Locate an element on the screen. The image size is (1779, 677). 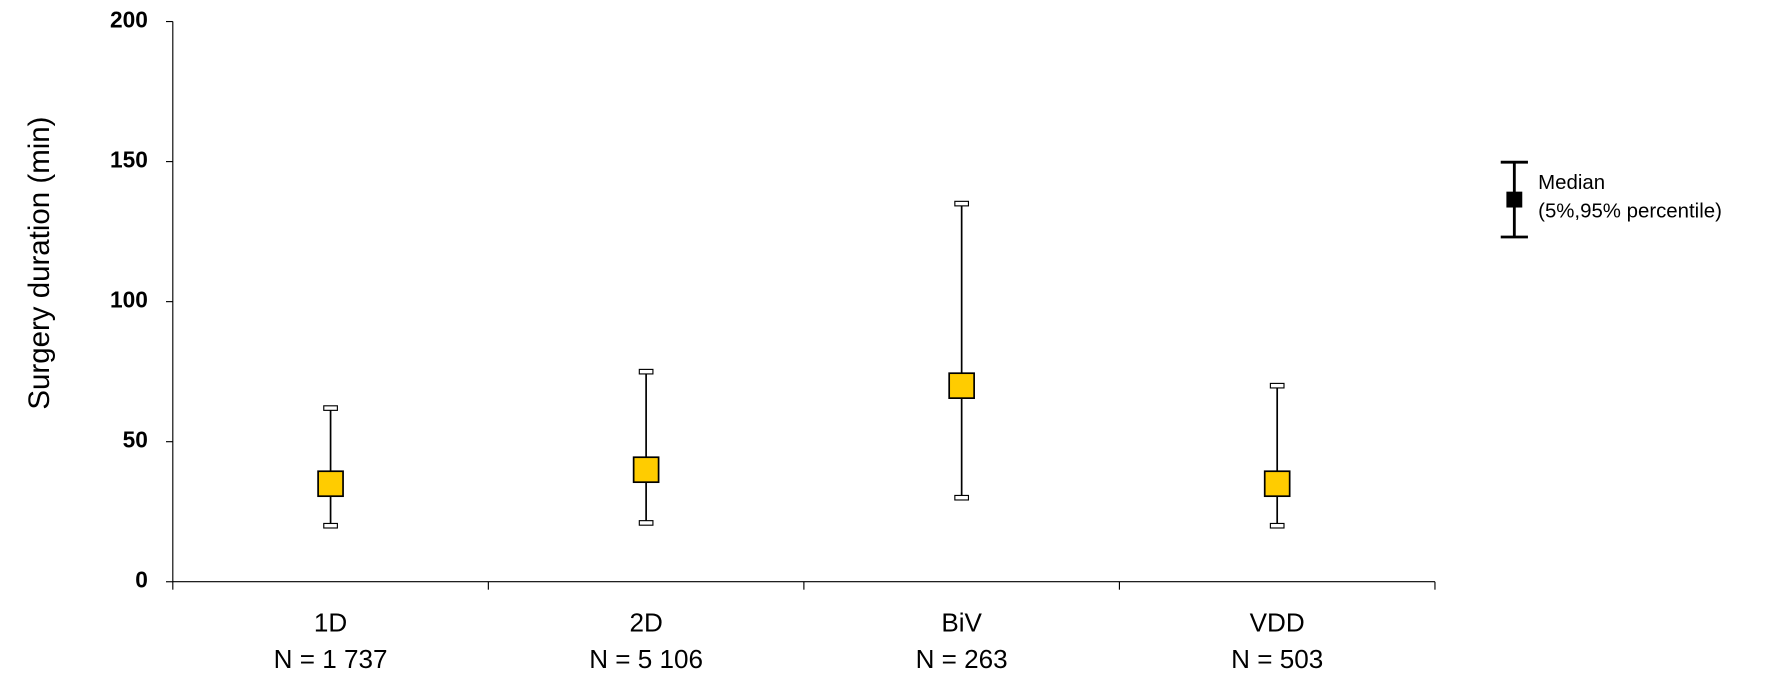
y-tick-label: 150 is located at coordinates (129, 160).